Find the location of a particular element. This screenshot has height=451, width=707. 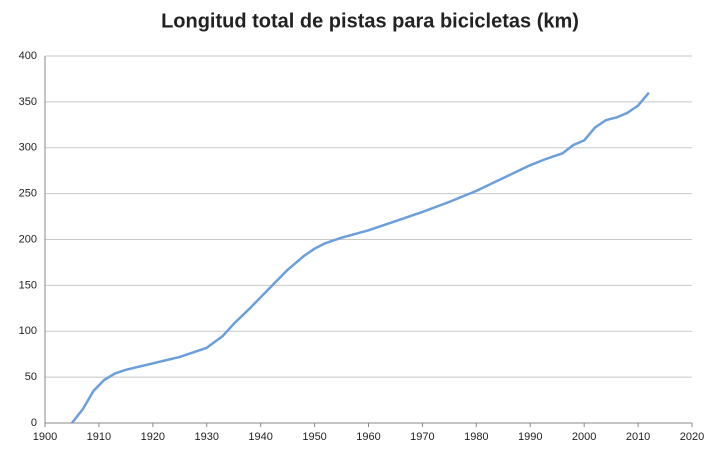

x-tick-label: 1920 is located at coordinates (153, 437).